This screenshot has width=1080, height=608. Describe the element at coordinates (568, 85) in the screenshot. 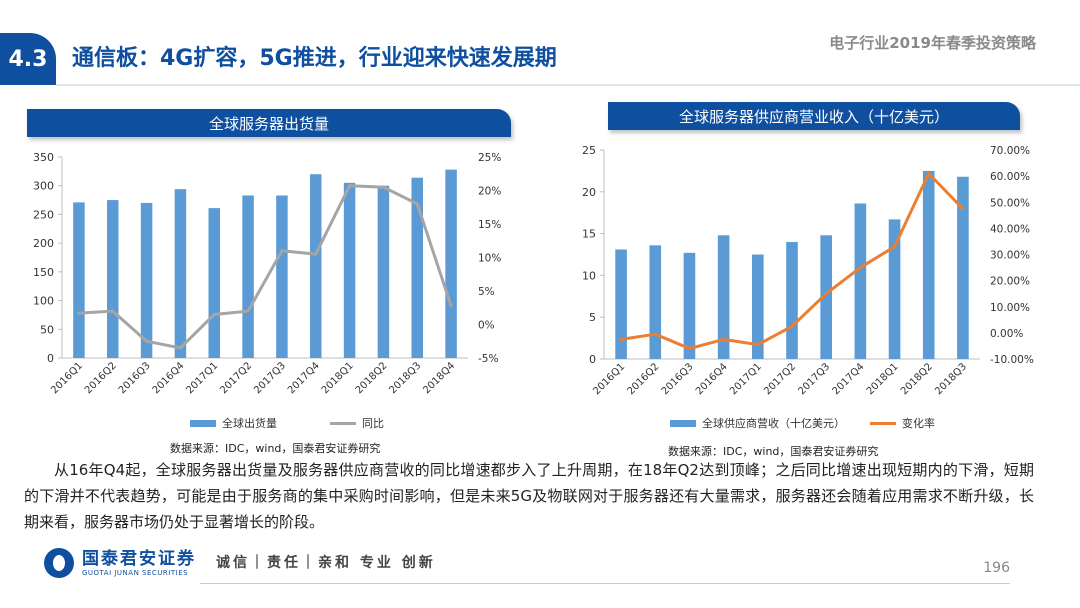

I see `header-divider` at that location.